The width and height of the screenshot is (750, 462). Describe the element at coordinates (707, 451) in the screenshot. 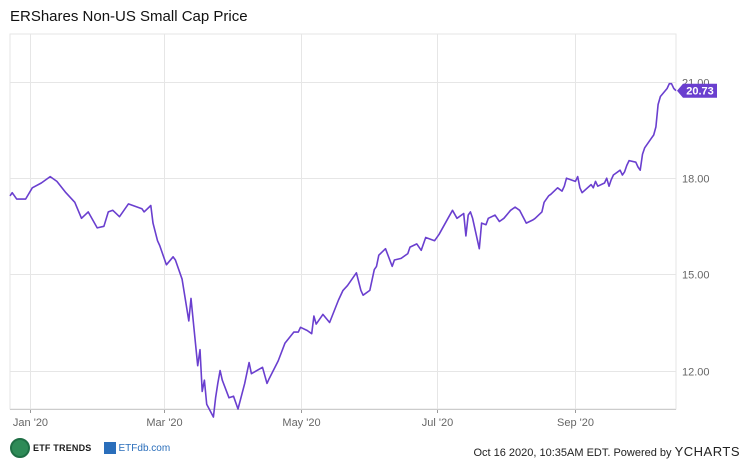

I see `ycharts-logo: YCHARTS` at that location.